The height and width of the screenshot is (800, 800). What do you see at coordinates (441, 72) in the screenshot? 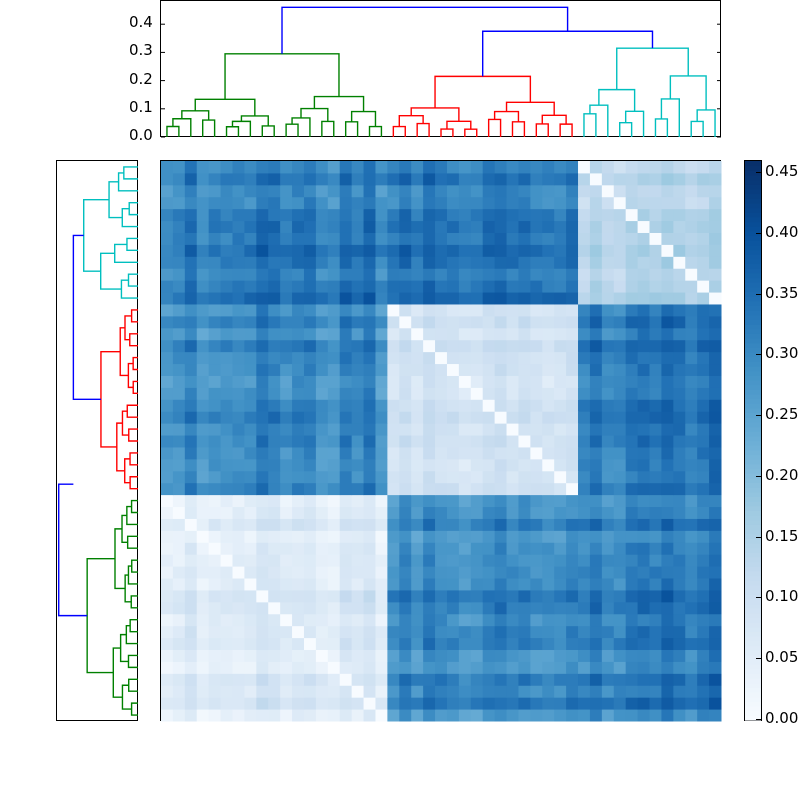
I see `top-dendrogram-plot` at bounding box center [441, 72].